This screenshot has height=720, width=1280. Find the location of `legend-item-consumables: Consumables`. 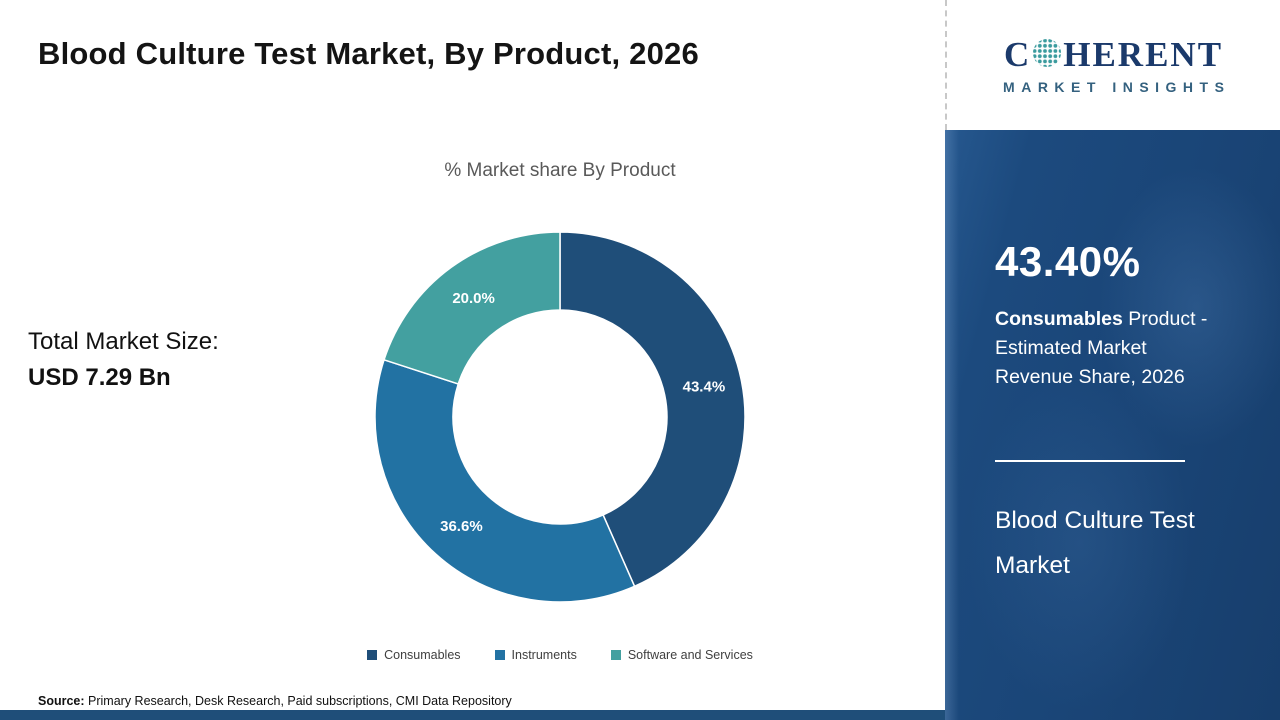

legend-item-consumables: Consumables is located at coordinates (414, 655).